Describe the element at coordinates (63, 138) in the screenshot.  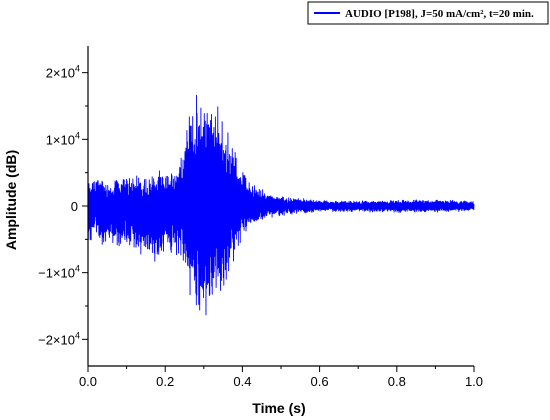
I see `y-tick-label: 1×10⁴` at that location.